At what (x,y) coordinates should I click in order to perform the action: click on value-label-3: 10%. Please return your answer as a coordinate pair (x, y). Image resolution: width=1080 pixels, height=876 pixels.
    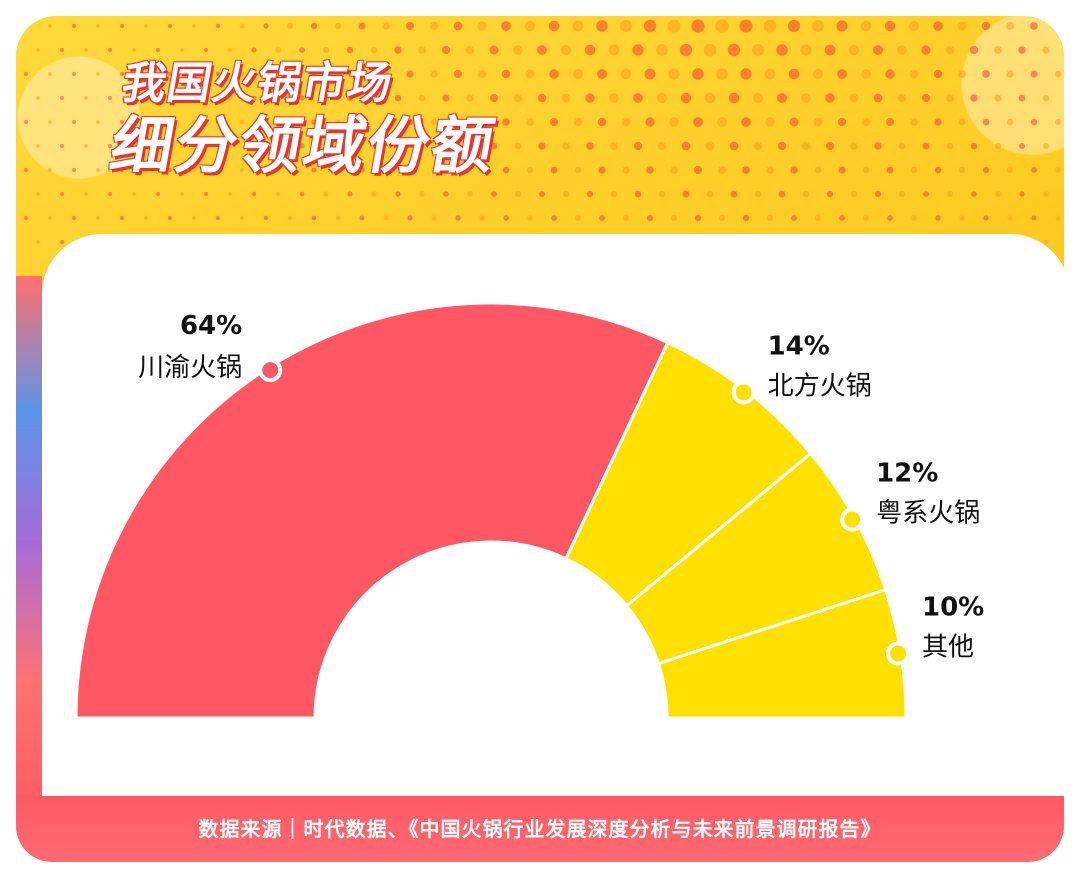
    Looking at the image, I should click on (953, 608).